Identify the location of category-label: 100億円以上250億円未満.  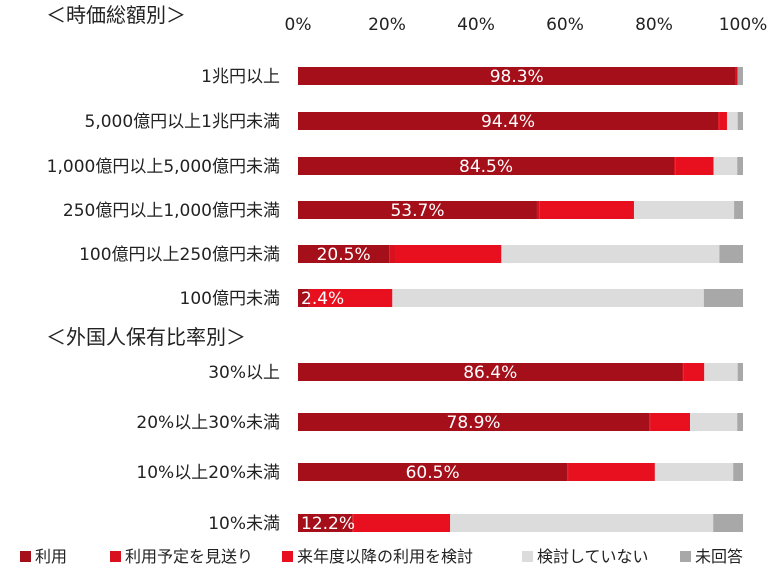
(179, 255).